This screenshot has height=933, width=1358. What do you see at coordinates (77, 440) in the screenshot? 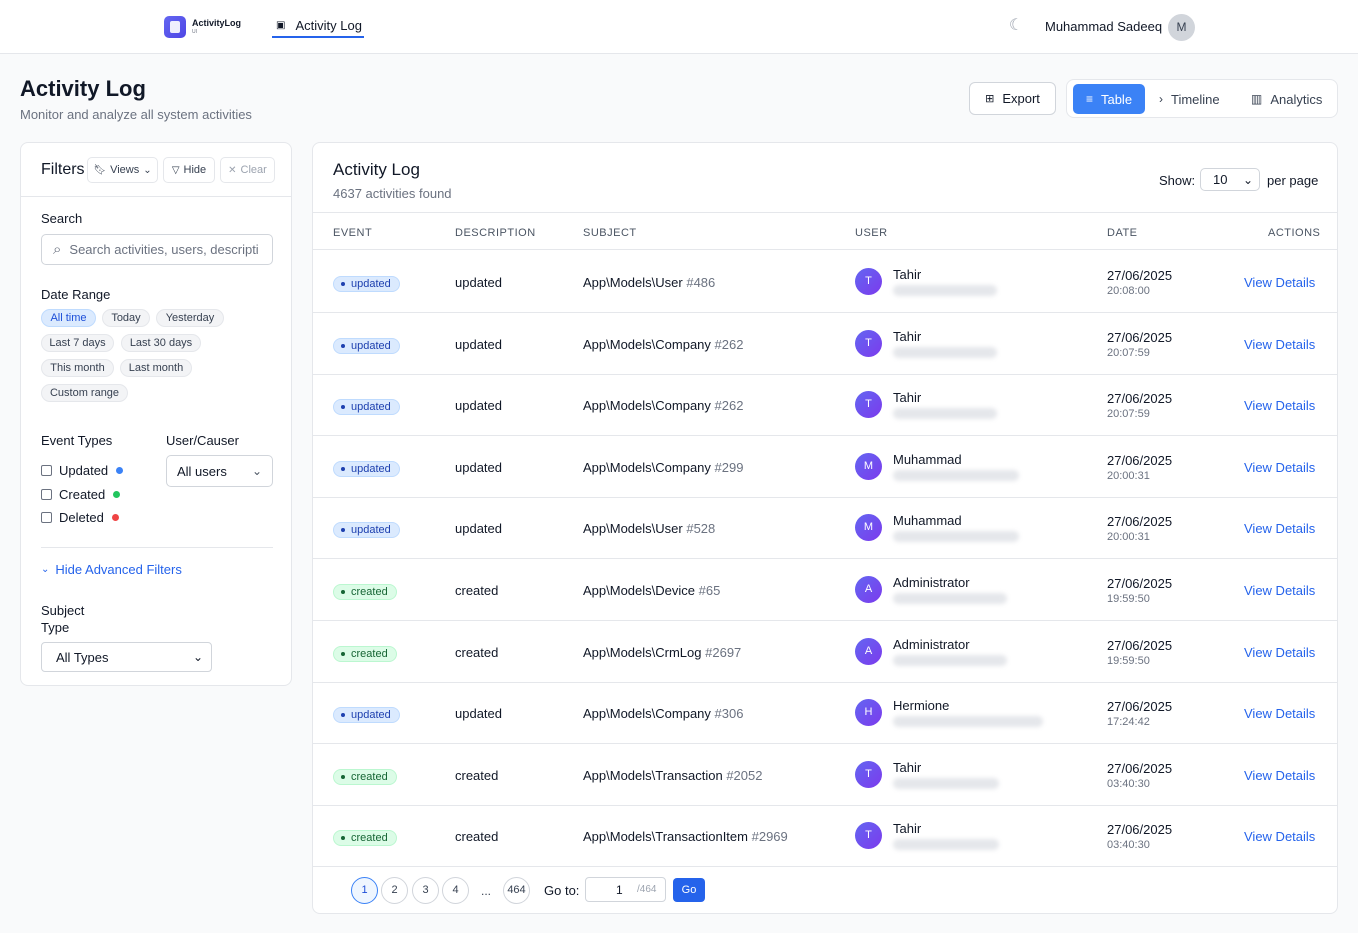
I see `event-types-label: Event Types` at bounding box center [77, 440].